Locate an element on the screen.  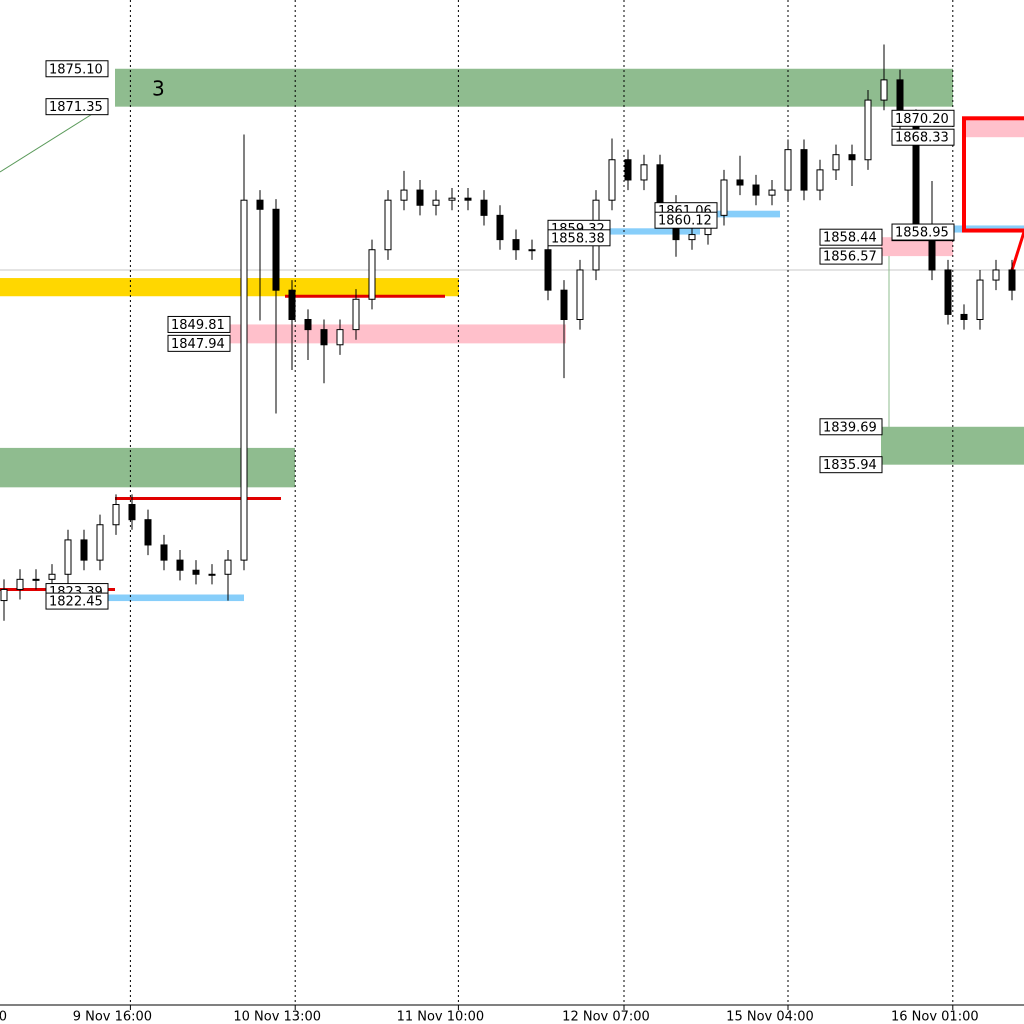
price-label: 1858.38 is located at coordinates (578, 238).